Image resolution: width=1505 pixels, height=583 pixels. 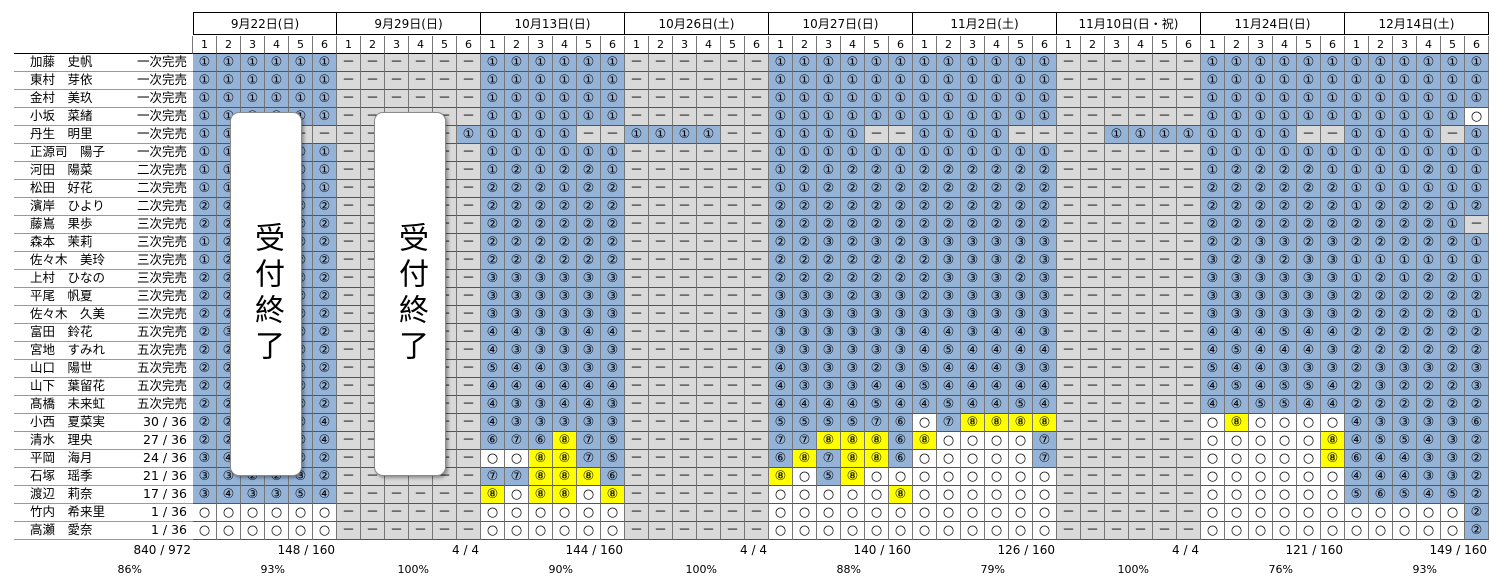 What do you see at coordinates (829, 423) in the screenshot?
I see `slot-cell: ⑤` at bounding box center [829, 423].